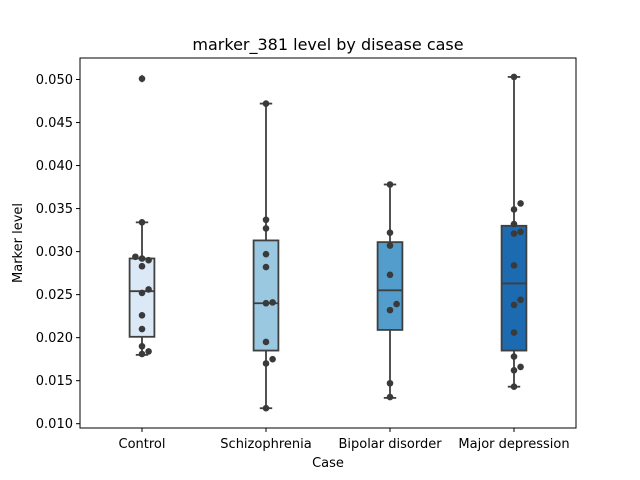 Image resolution: width=640 pixels, height=480 pixels. Describe the element at coordinates (54, 338) in the screenshot. I see `y-tick-label: 0.020` at that location.